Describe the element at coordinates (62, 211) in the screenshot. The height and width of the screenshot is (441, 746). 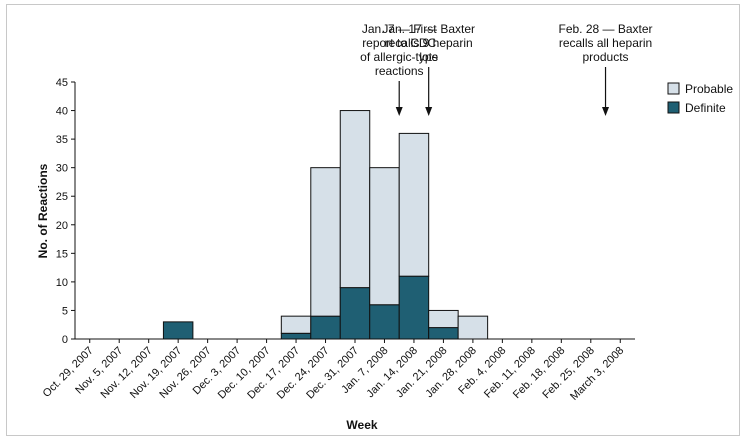
I see `y-tick-labels: 0 5 10 15 20 25 30 35 40 45` at that location.